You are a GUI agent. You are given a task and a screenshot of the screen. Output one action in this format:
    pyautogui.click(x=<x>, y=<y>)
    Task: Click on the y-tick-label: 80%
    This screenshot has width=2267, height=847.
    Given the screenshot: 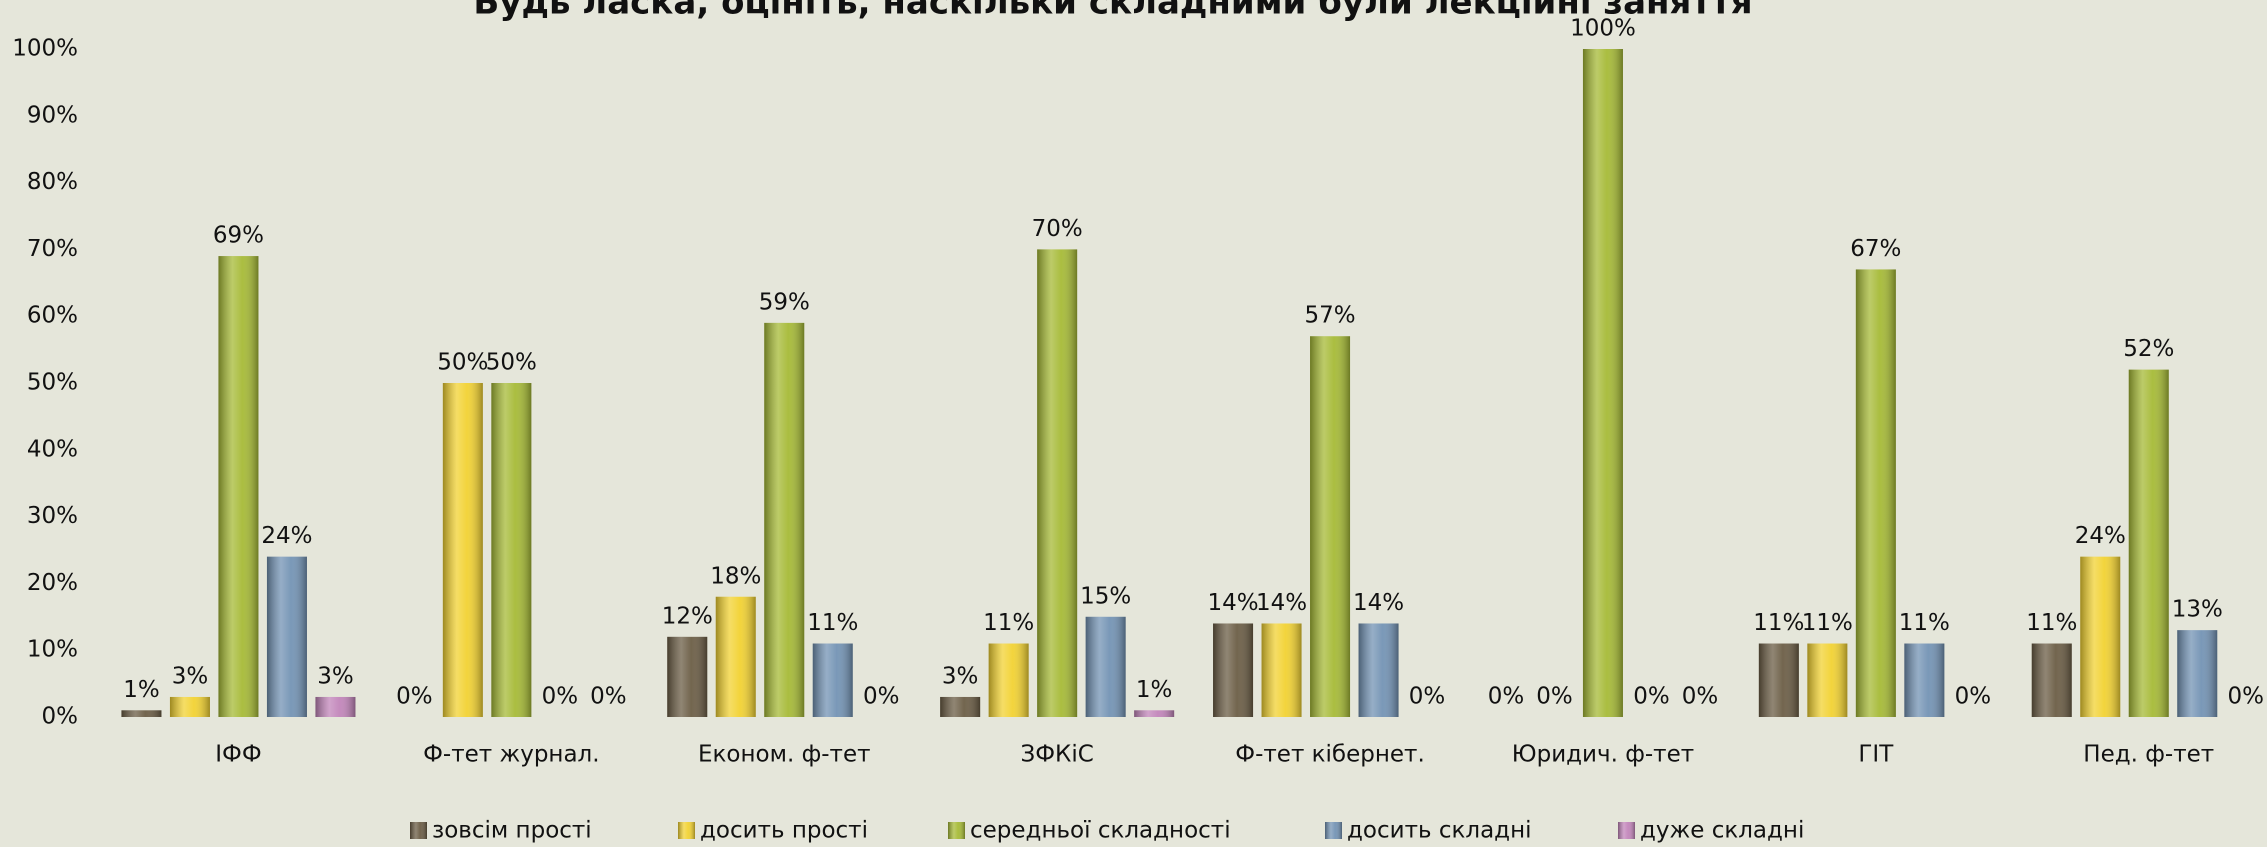 What is the action you would take?
    pyautogui.click(x=52, y=182)
    